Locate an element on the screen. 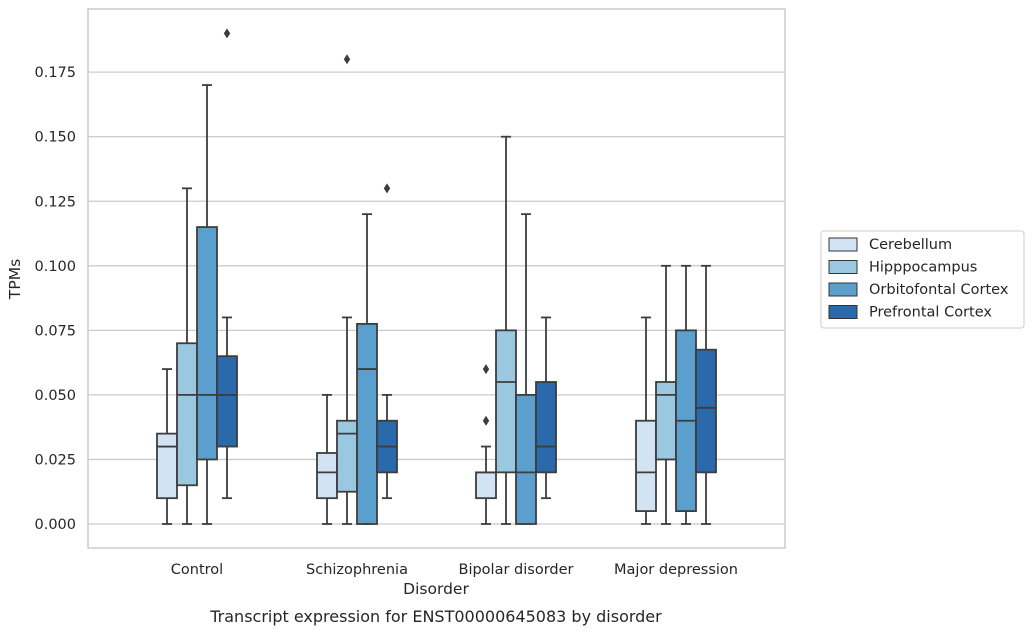 The height and width of the screenshot is (634, 1033). x-axis-title: Disorder is located at coordinates (436, 589).